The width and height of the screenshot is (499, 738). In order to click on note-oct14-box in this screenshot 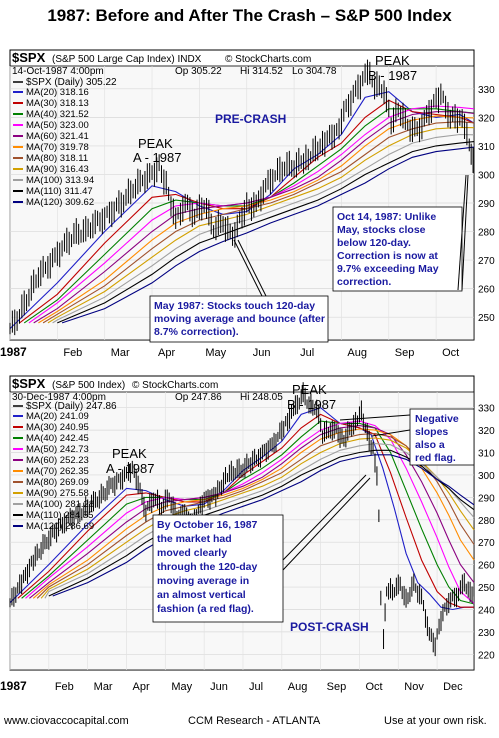, I will do `click(397, 249)`.